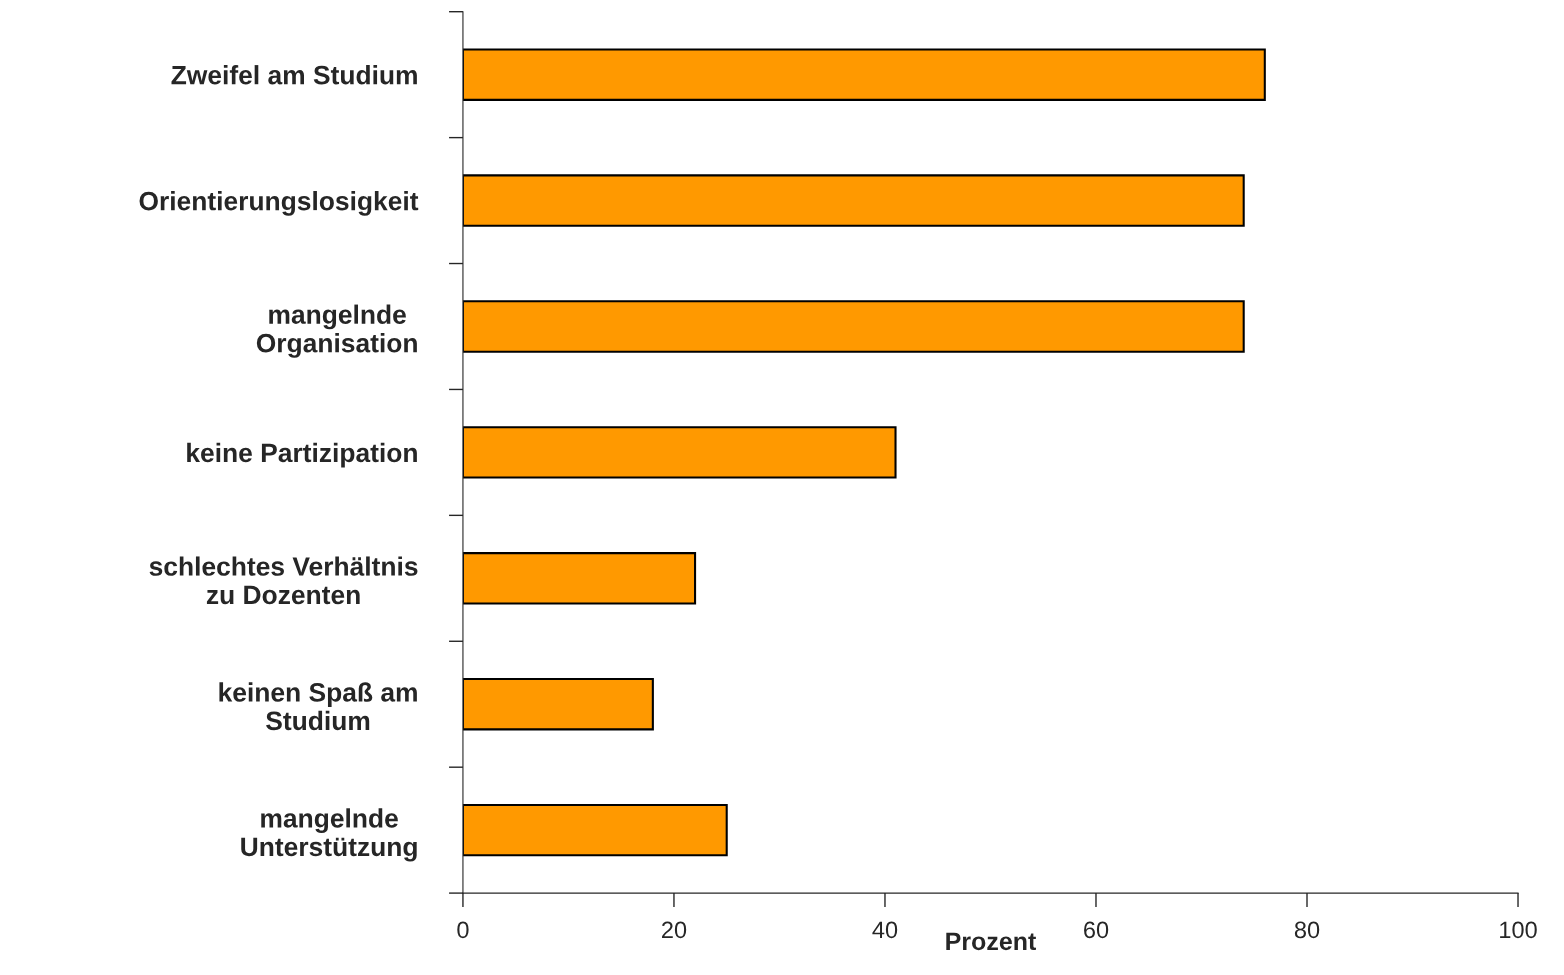 The image size is (1564, 975). What do you see at coordinates (1096, 930) in the screenshot?
I see `x-tick-label: 60` at bounding box center [1096, 930].